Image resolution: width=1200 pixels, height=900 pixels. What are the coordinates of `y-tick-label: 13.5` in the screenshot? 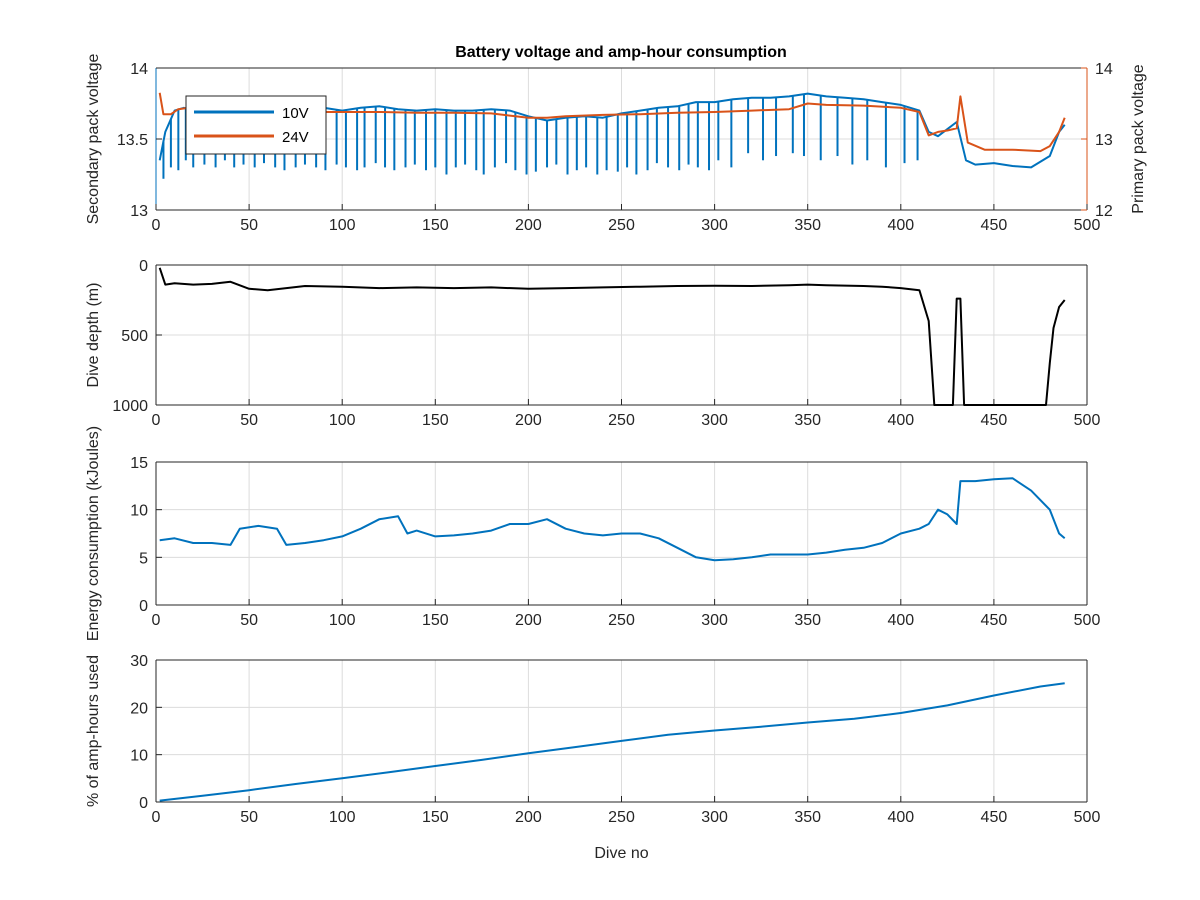 It's located at (132, 140).